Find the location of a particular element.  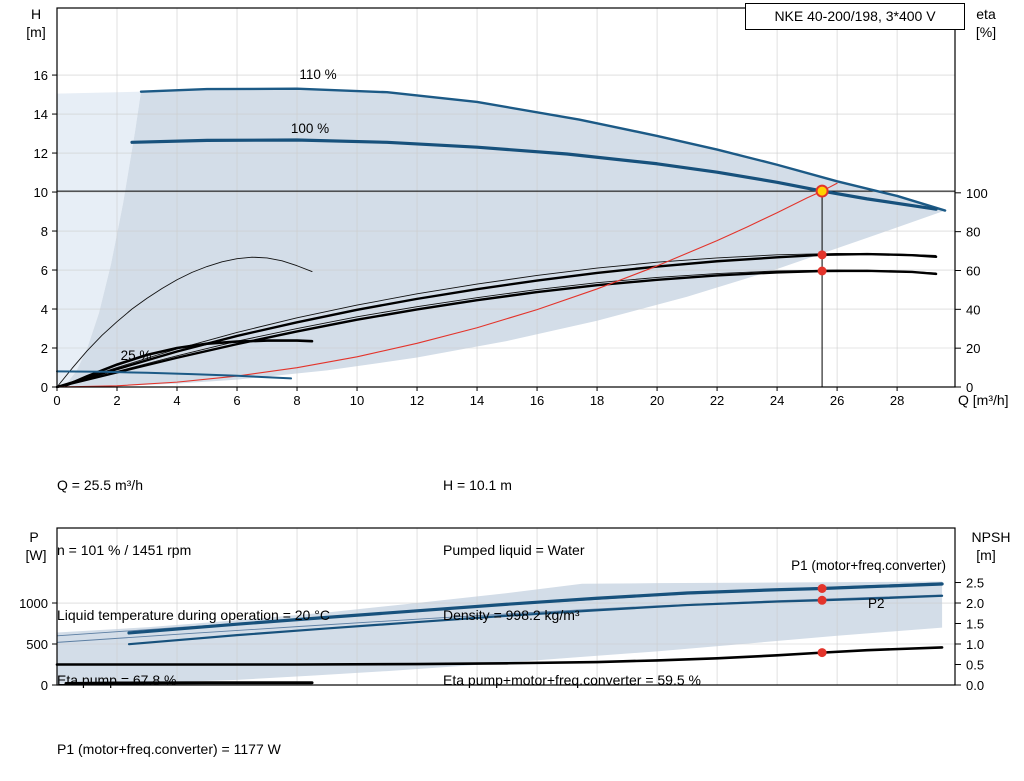

chart-label: 100 % is located at coordinates (310, 128).